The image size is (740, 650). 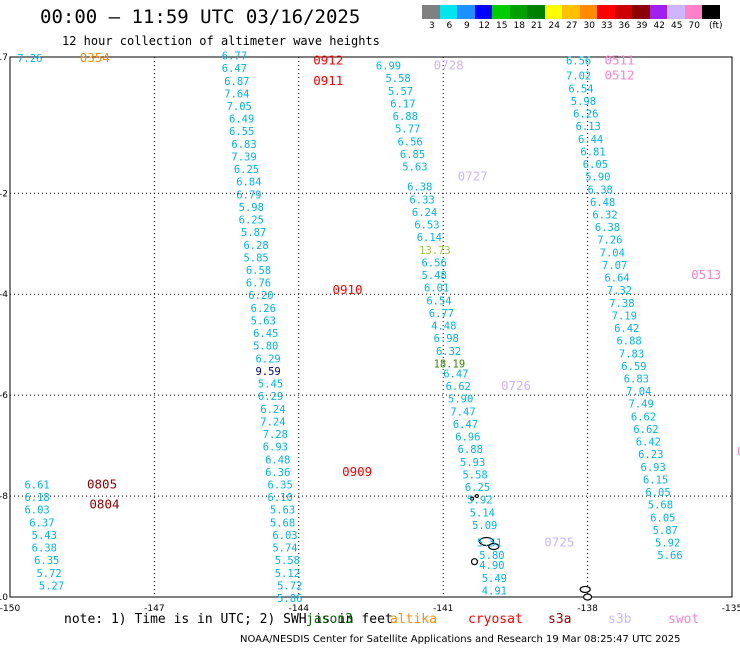 I want to click on wave-height-value: 5.14, so click(x=482, y=513).